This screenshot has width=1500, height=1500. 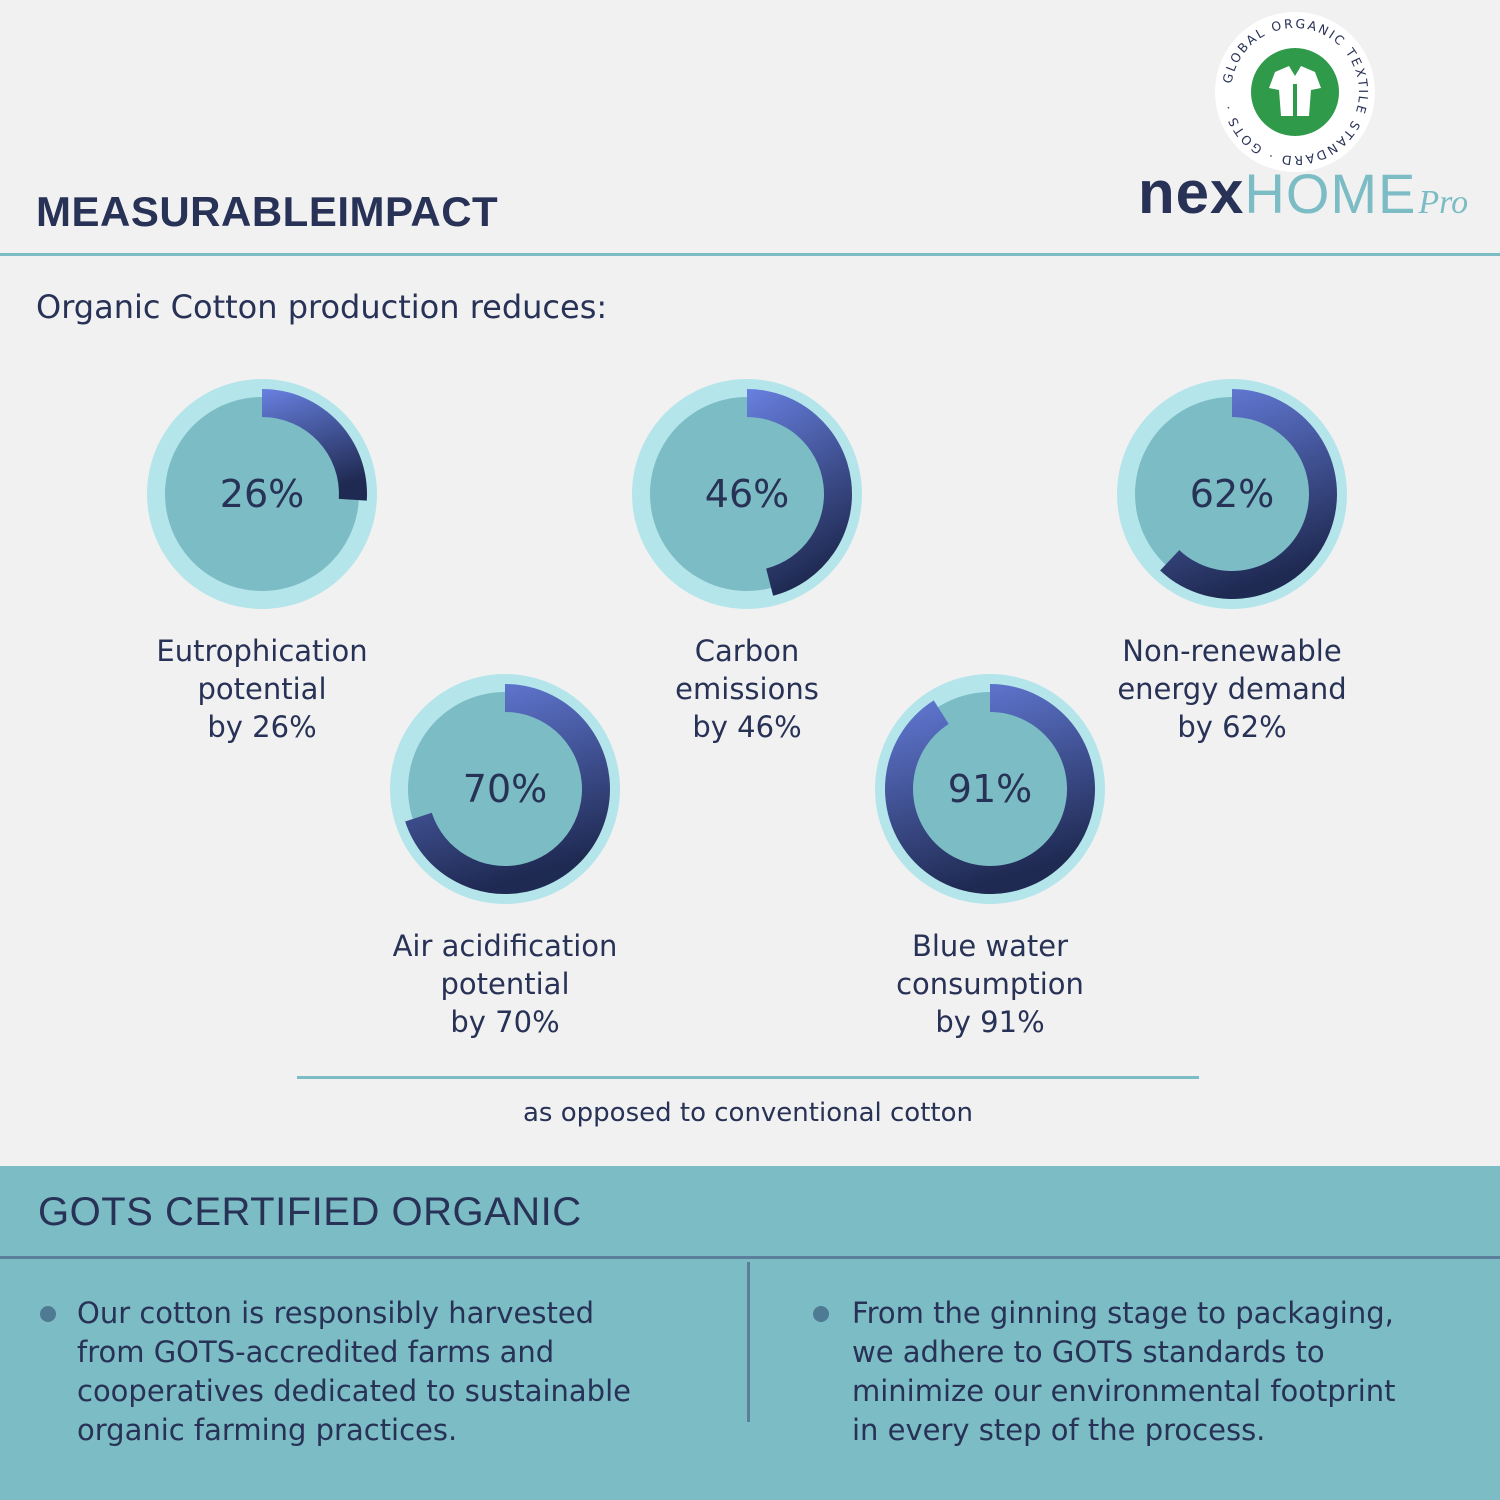 I want to click on donut-caption: Blue water consumption by 91%, so click(x=990, y=984).